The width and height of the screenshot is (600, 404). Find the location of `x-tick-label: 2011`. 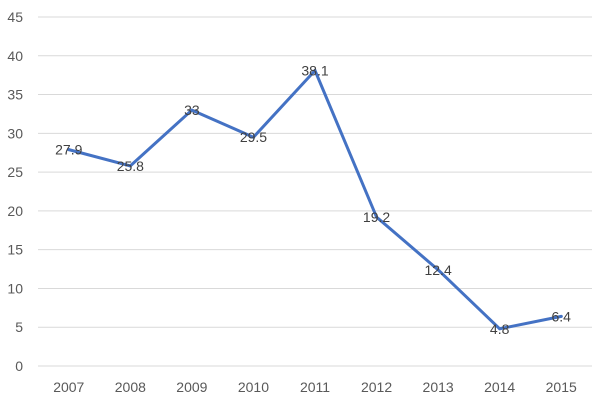

x-tick-label: 2011 is located at coordinates (315, 387).